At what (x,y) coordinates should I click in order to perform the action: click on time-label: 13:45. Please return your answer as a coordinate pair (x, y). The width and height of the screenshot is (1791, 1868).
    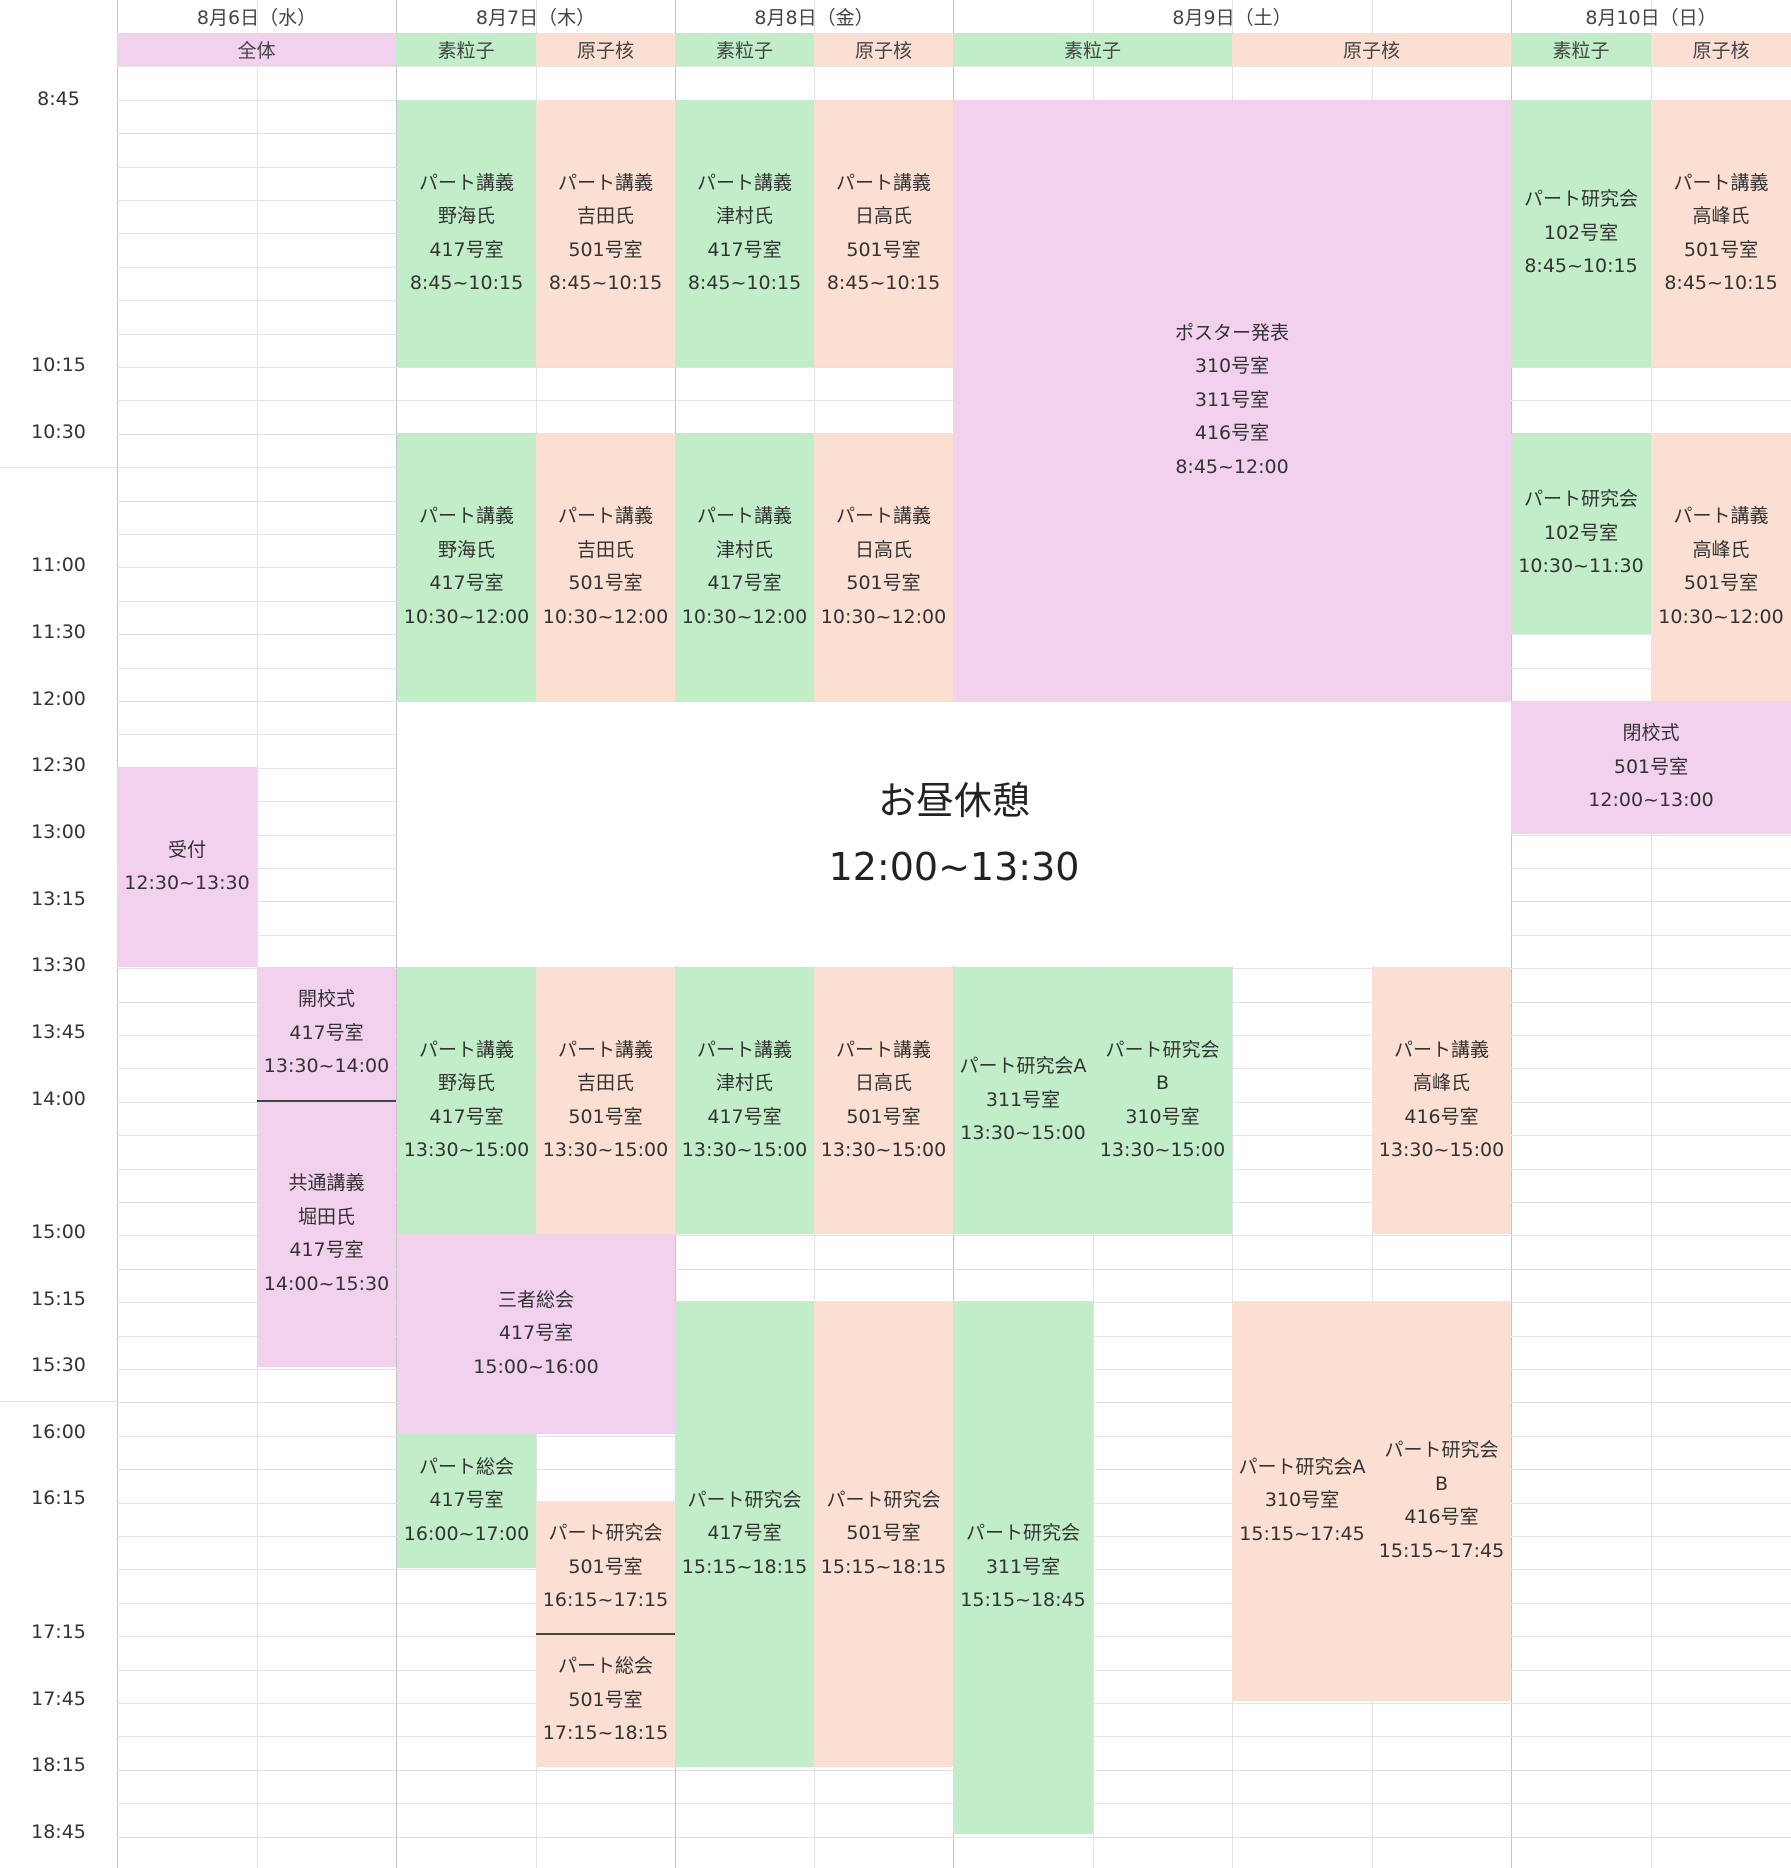
    Looking at the image, I should click on (58, 1032).